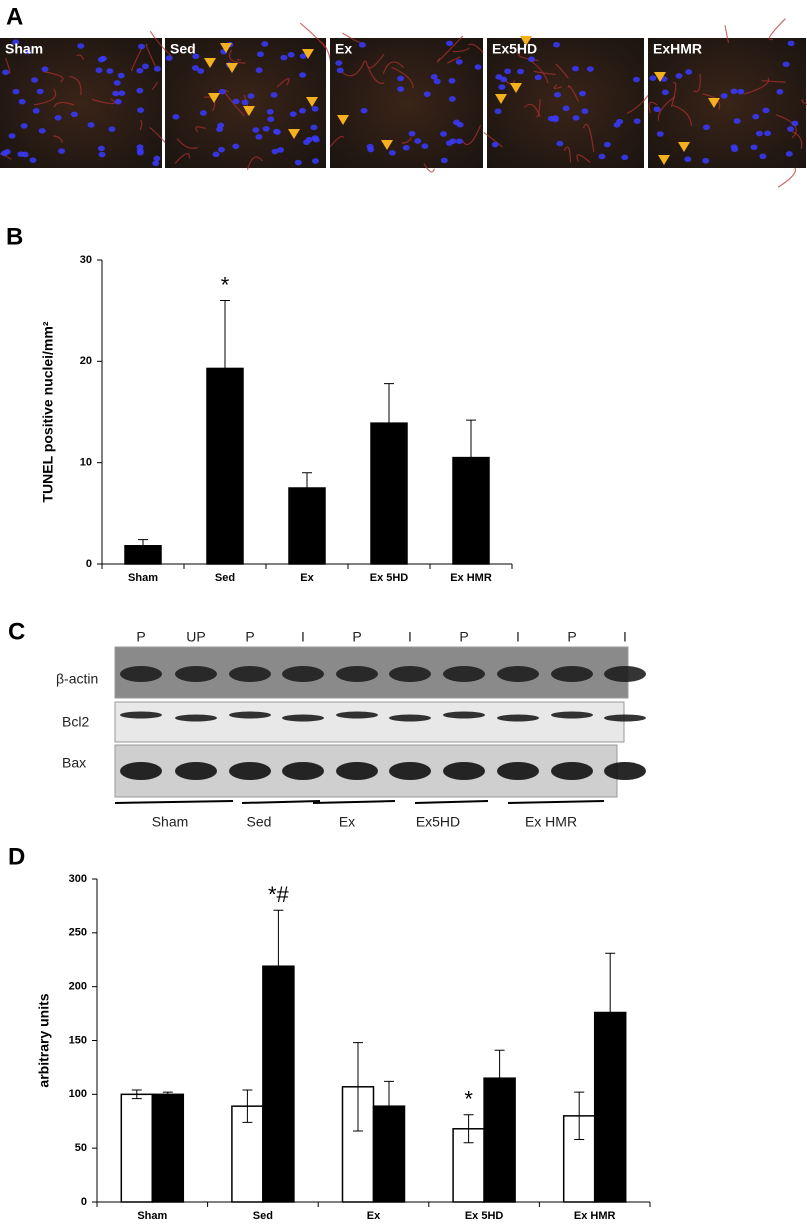 The image size is (807, 1225). I want to click on x-tick-label: Ex 5HD, so click(389, 578).